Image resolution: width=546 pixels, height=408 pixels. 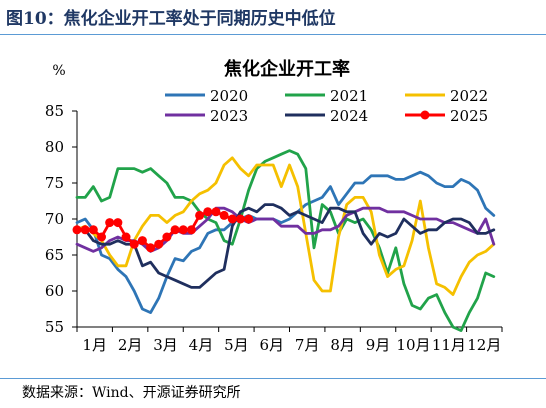 What do you see at coordinates (469, 96) in the screenshot?
I see `legend-label: 2022` at bounding box center [469, 96].